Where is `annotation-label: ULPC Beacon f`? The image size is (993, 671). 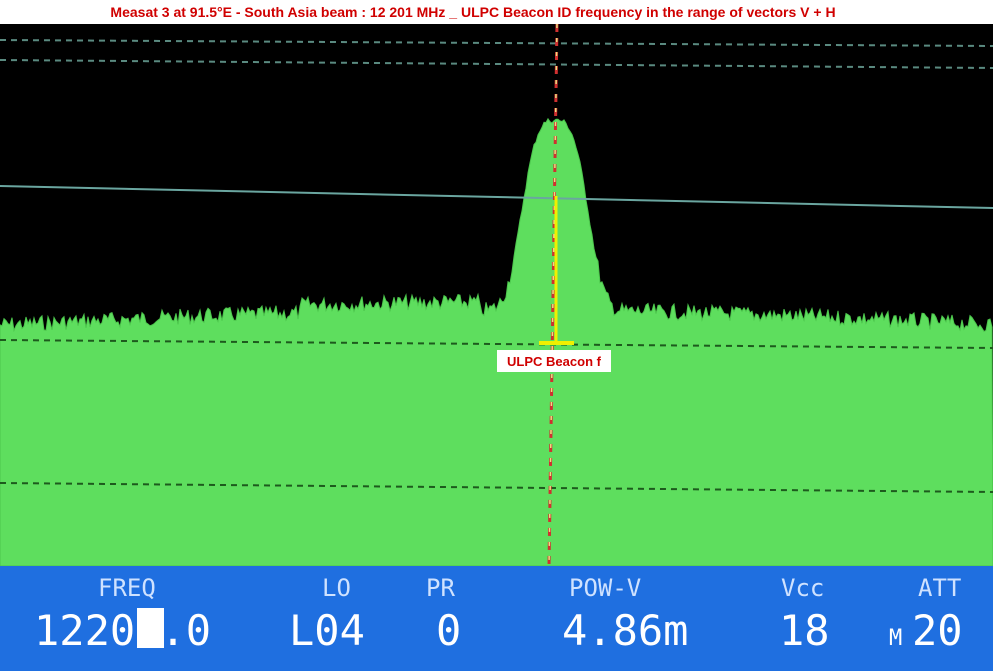 annotation-label: ULPC Beacon f is located at coordinates (554, 361).